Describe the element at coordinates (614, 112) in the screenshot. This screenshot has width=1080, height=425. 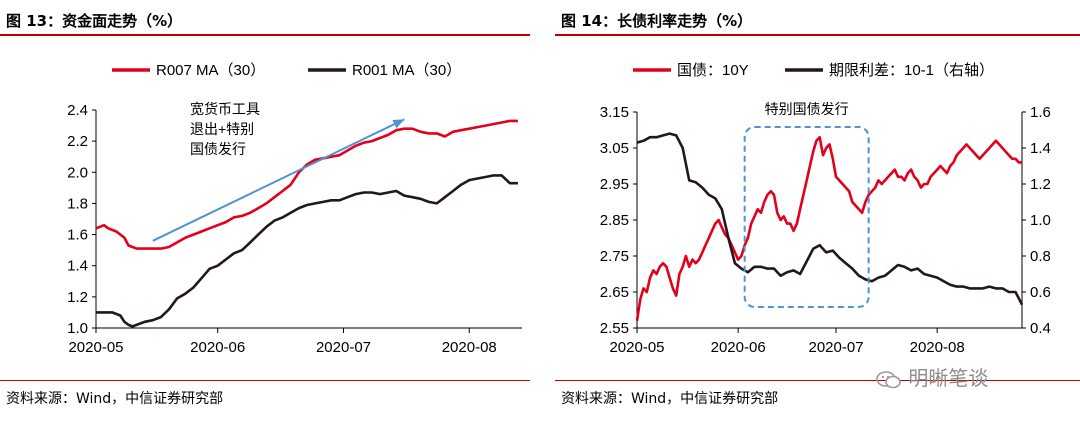
I see `y-tick-label: 3.15` at that location.